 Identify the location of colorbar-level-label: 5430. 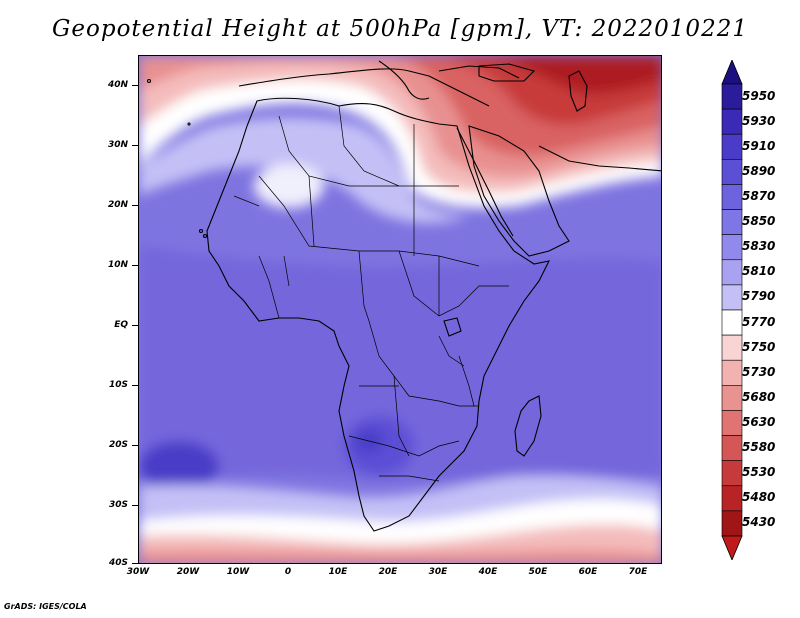
(759, 522).